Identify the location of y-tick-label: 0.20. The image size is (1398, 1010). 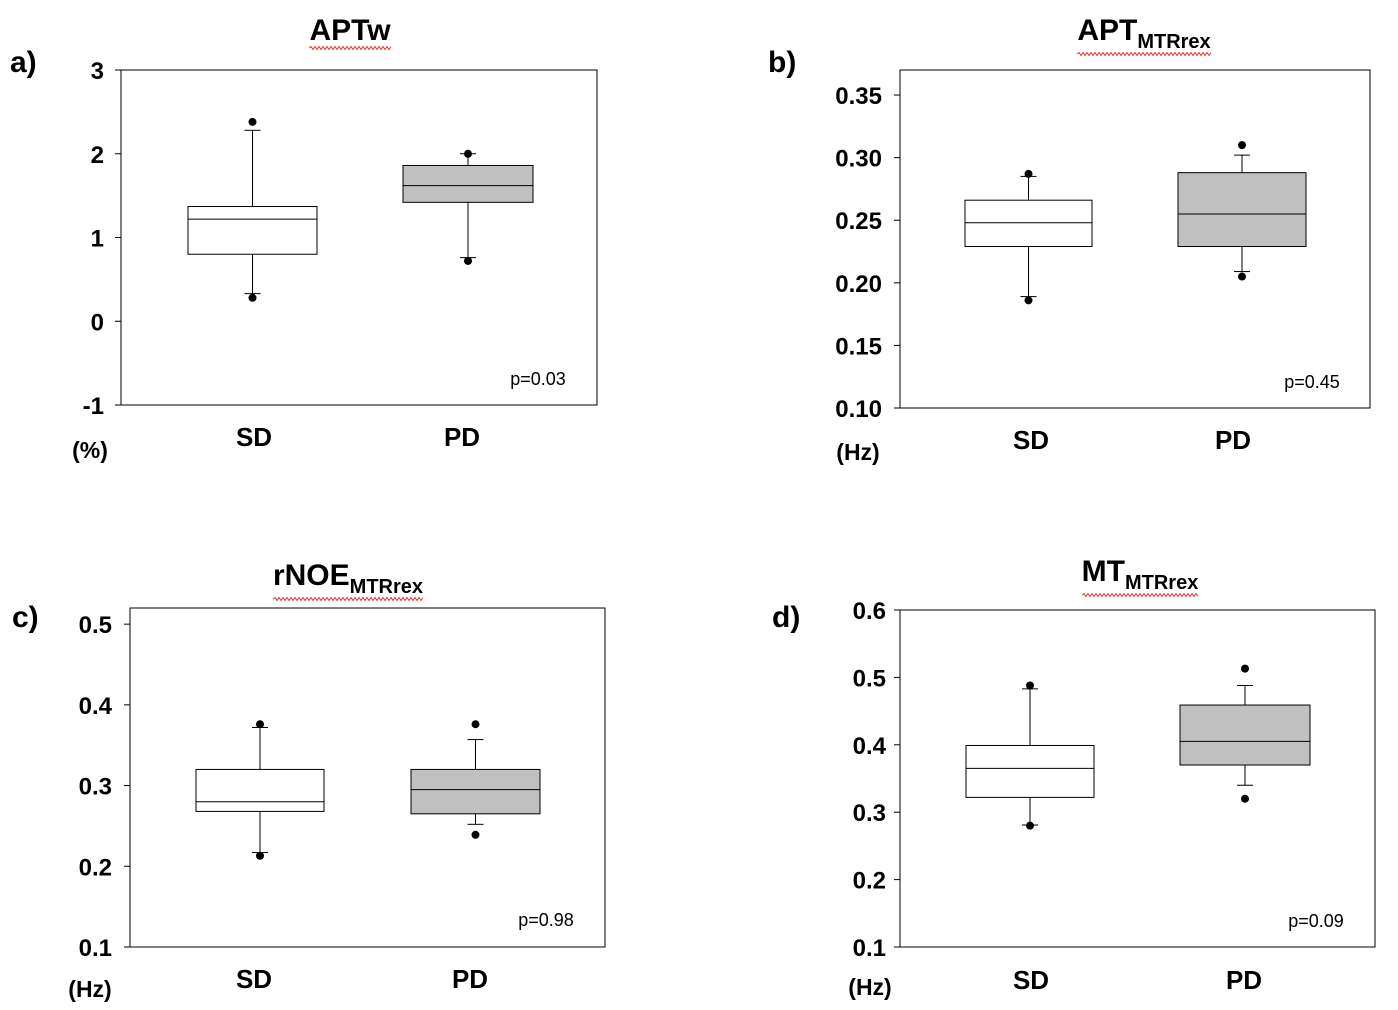
(858, 284).